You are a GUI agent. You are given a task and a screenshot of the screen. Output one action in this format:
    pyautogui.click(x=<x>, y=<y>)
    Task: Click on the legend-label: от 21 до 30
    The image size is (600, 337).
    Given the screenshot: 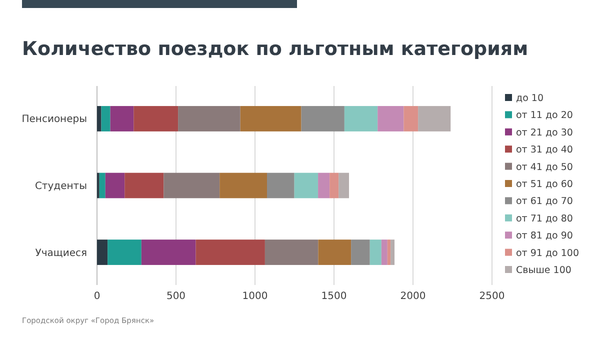 What is the action you would take?
    pyautogui.click(x=544, y=132)
    